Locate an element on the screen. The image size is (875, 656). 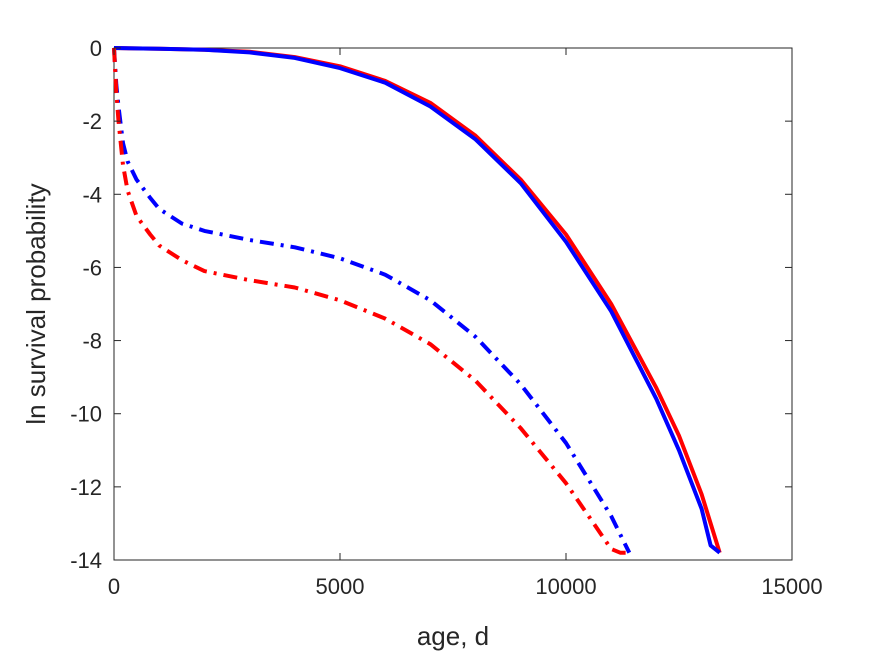
y-axis-title: ln survival probability is located at coordinates (36, 303).